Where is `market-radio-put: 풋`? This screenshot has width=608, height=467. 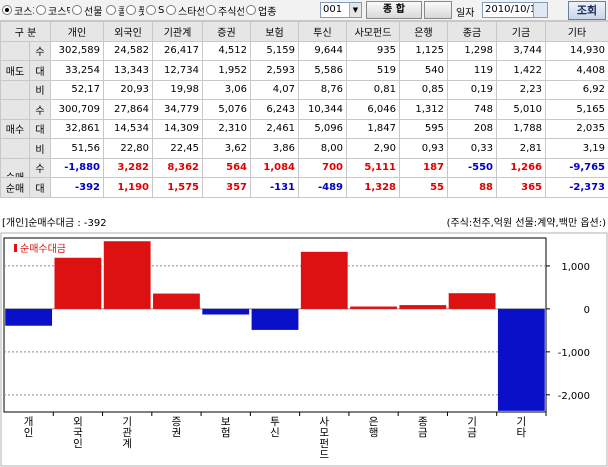
market-radio-put: 풋 is located at coordinates (135, 10).